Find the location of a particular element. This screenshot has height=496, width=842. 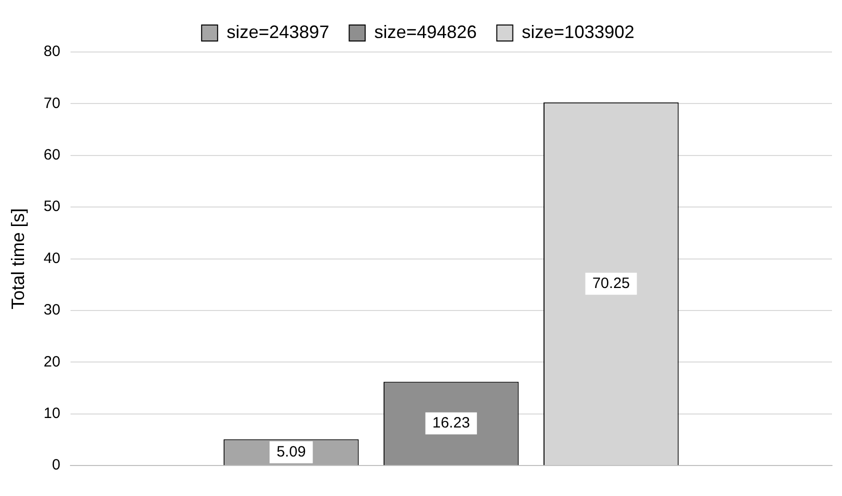

legend-label: size=494826 is located at coordinates (425, 32).